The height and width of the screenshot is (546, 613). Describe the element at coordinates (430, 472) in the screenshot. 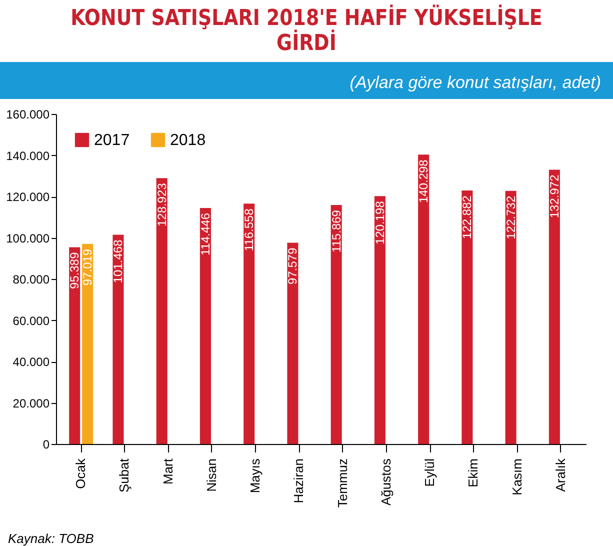

I see `x-tick-label: Eylül` at that location.